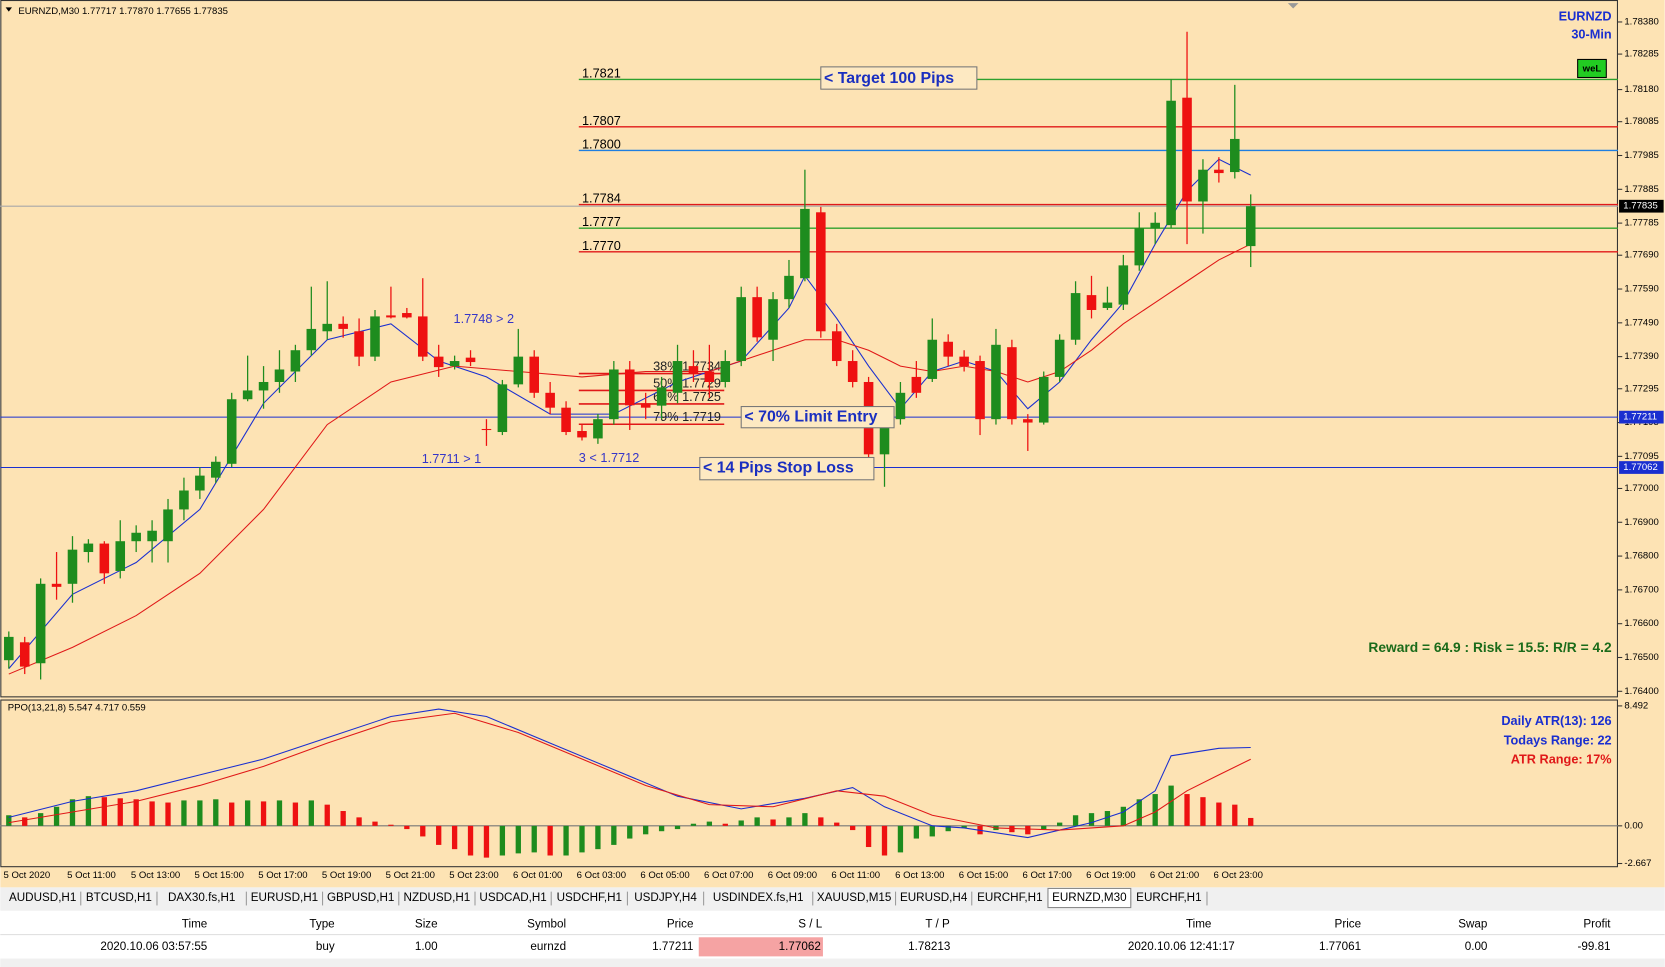 The image size is (1665, 967). What do you see at coordinates (452, 458) in the screenshot?
I see `annotation: 1.7711 > 1` at bounding box center [452, 458].